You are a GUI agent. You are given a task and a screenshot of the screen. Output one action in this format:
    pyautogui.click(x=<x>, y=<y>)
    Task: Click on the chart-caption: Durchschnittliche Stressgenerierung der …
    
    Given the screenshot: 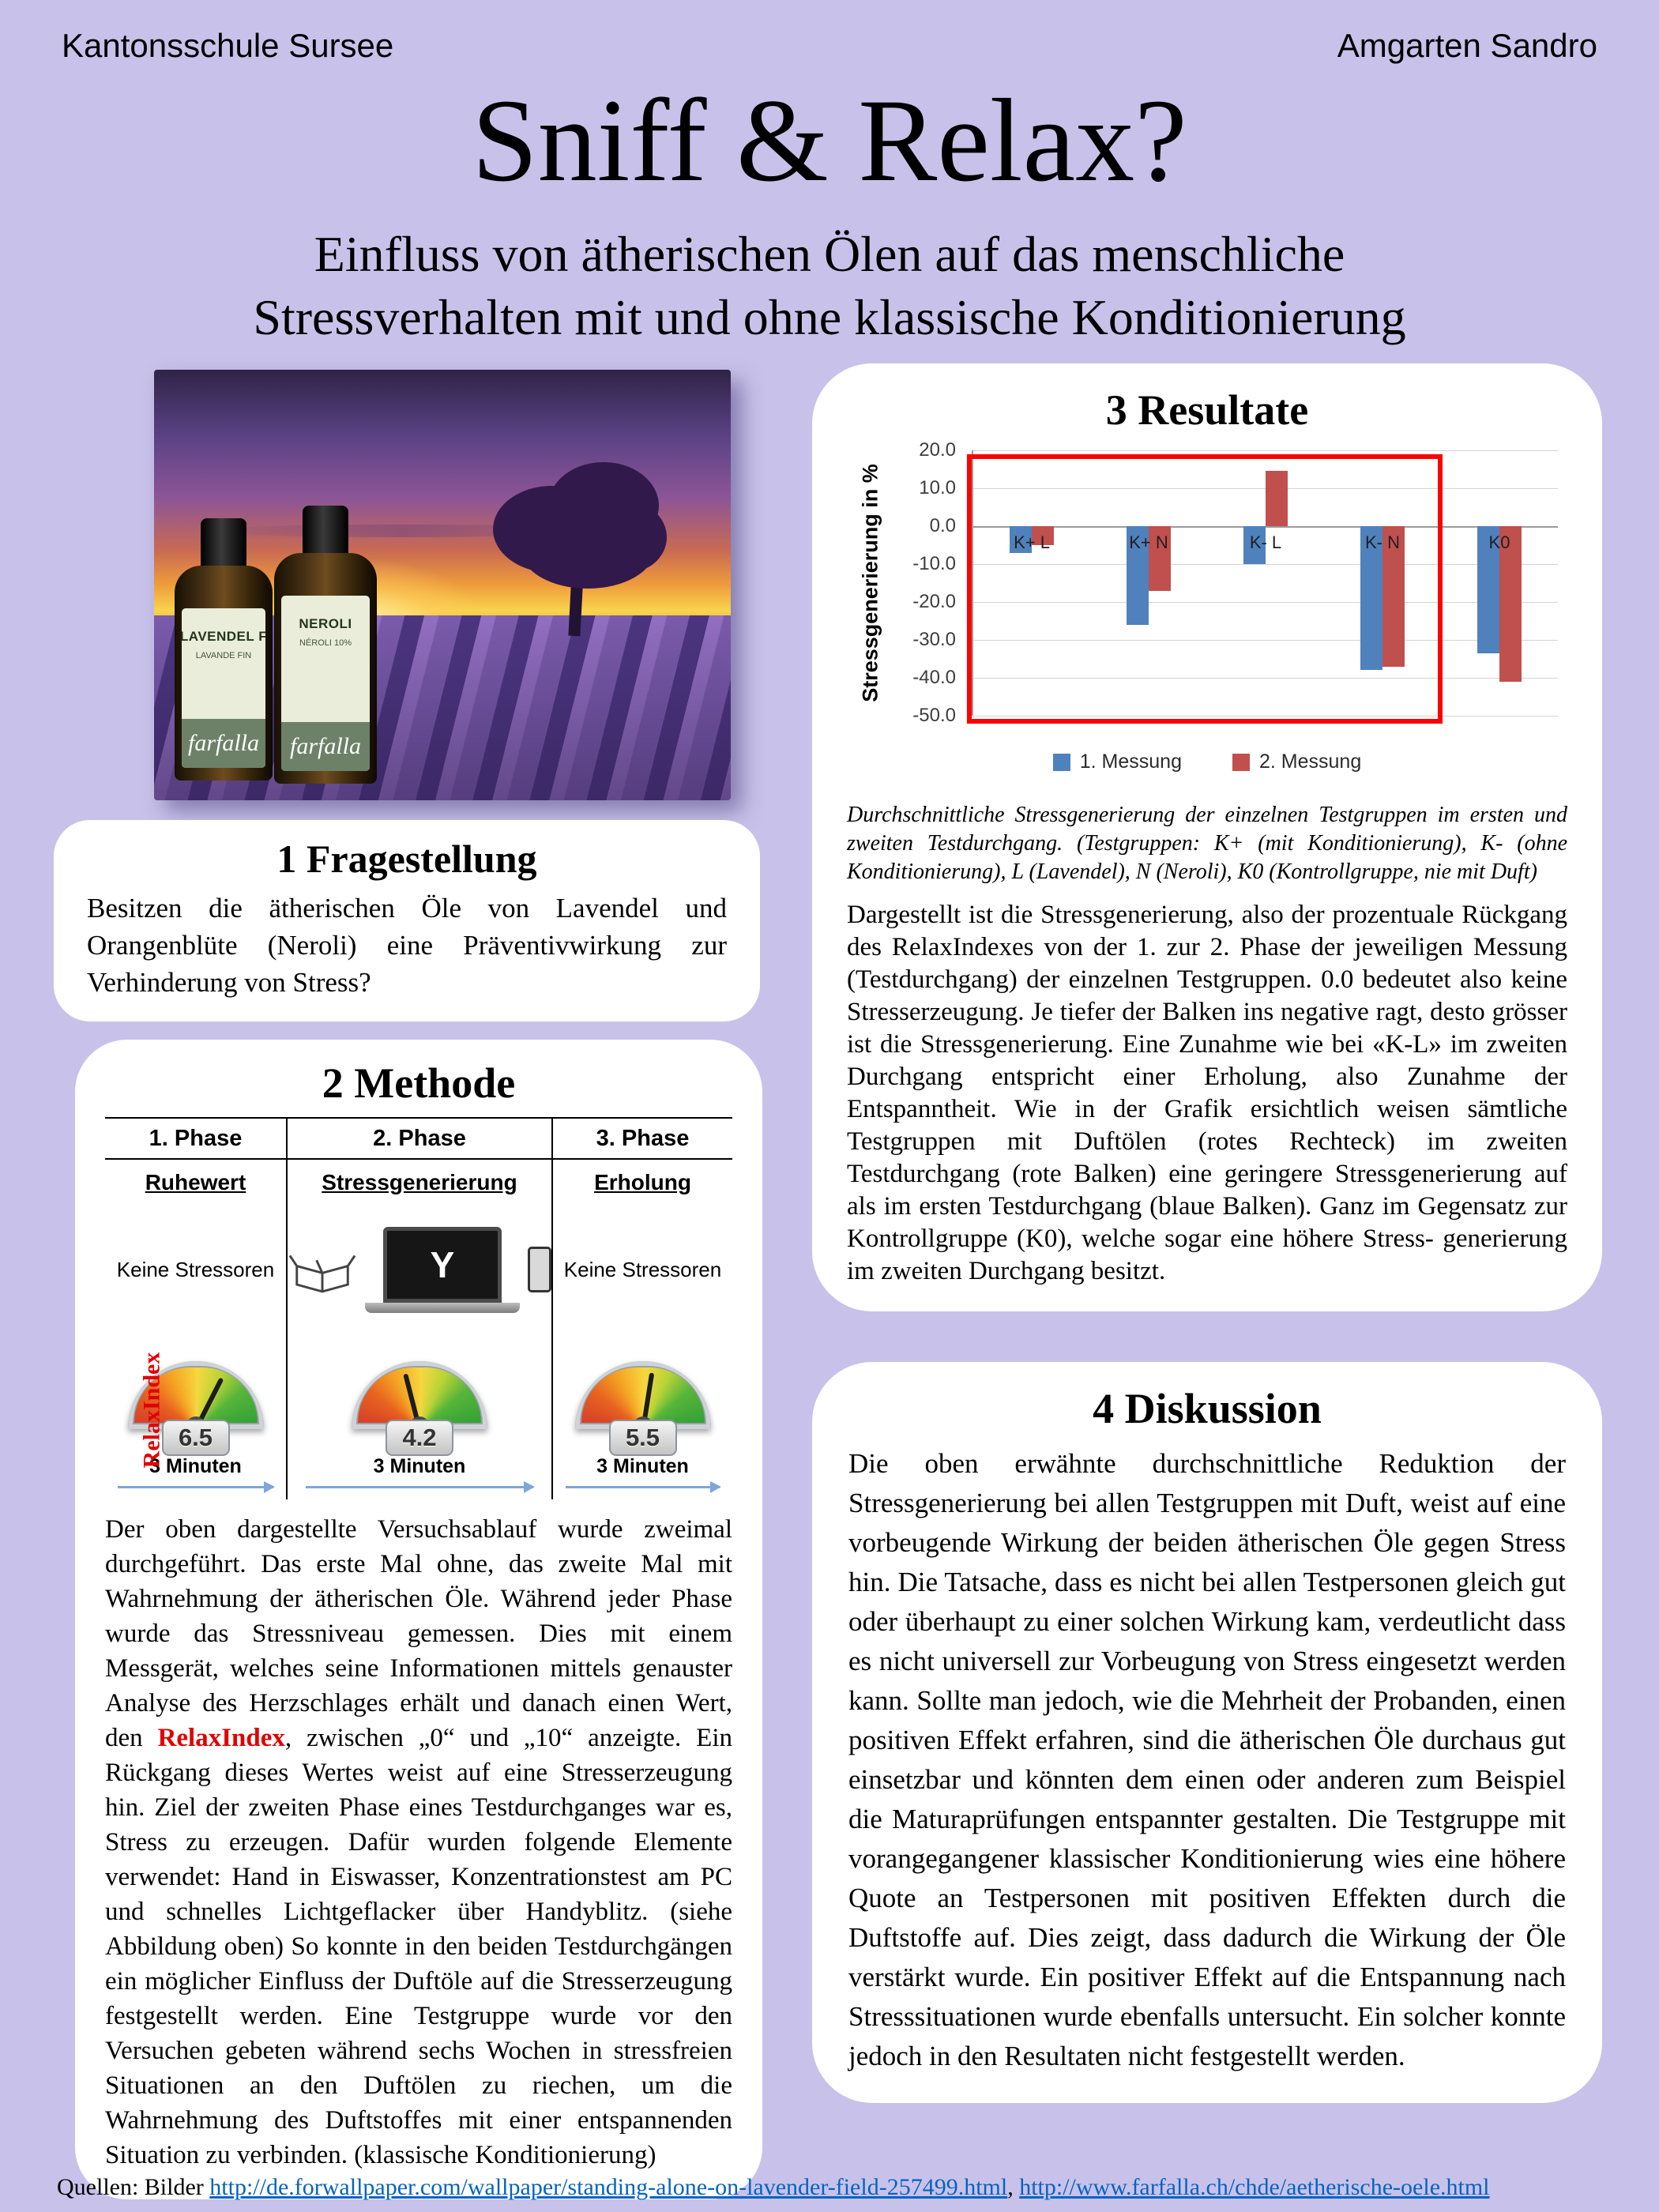 What is the action you would take?
    pyautogui.click(x=1207, y=844)
    